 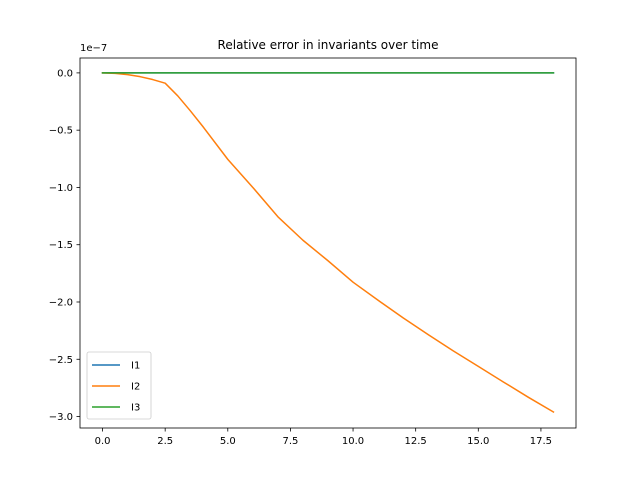 I want to click on y-tick-label: −2.5, so click(x=61, y=360).